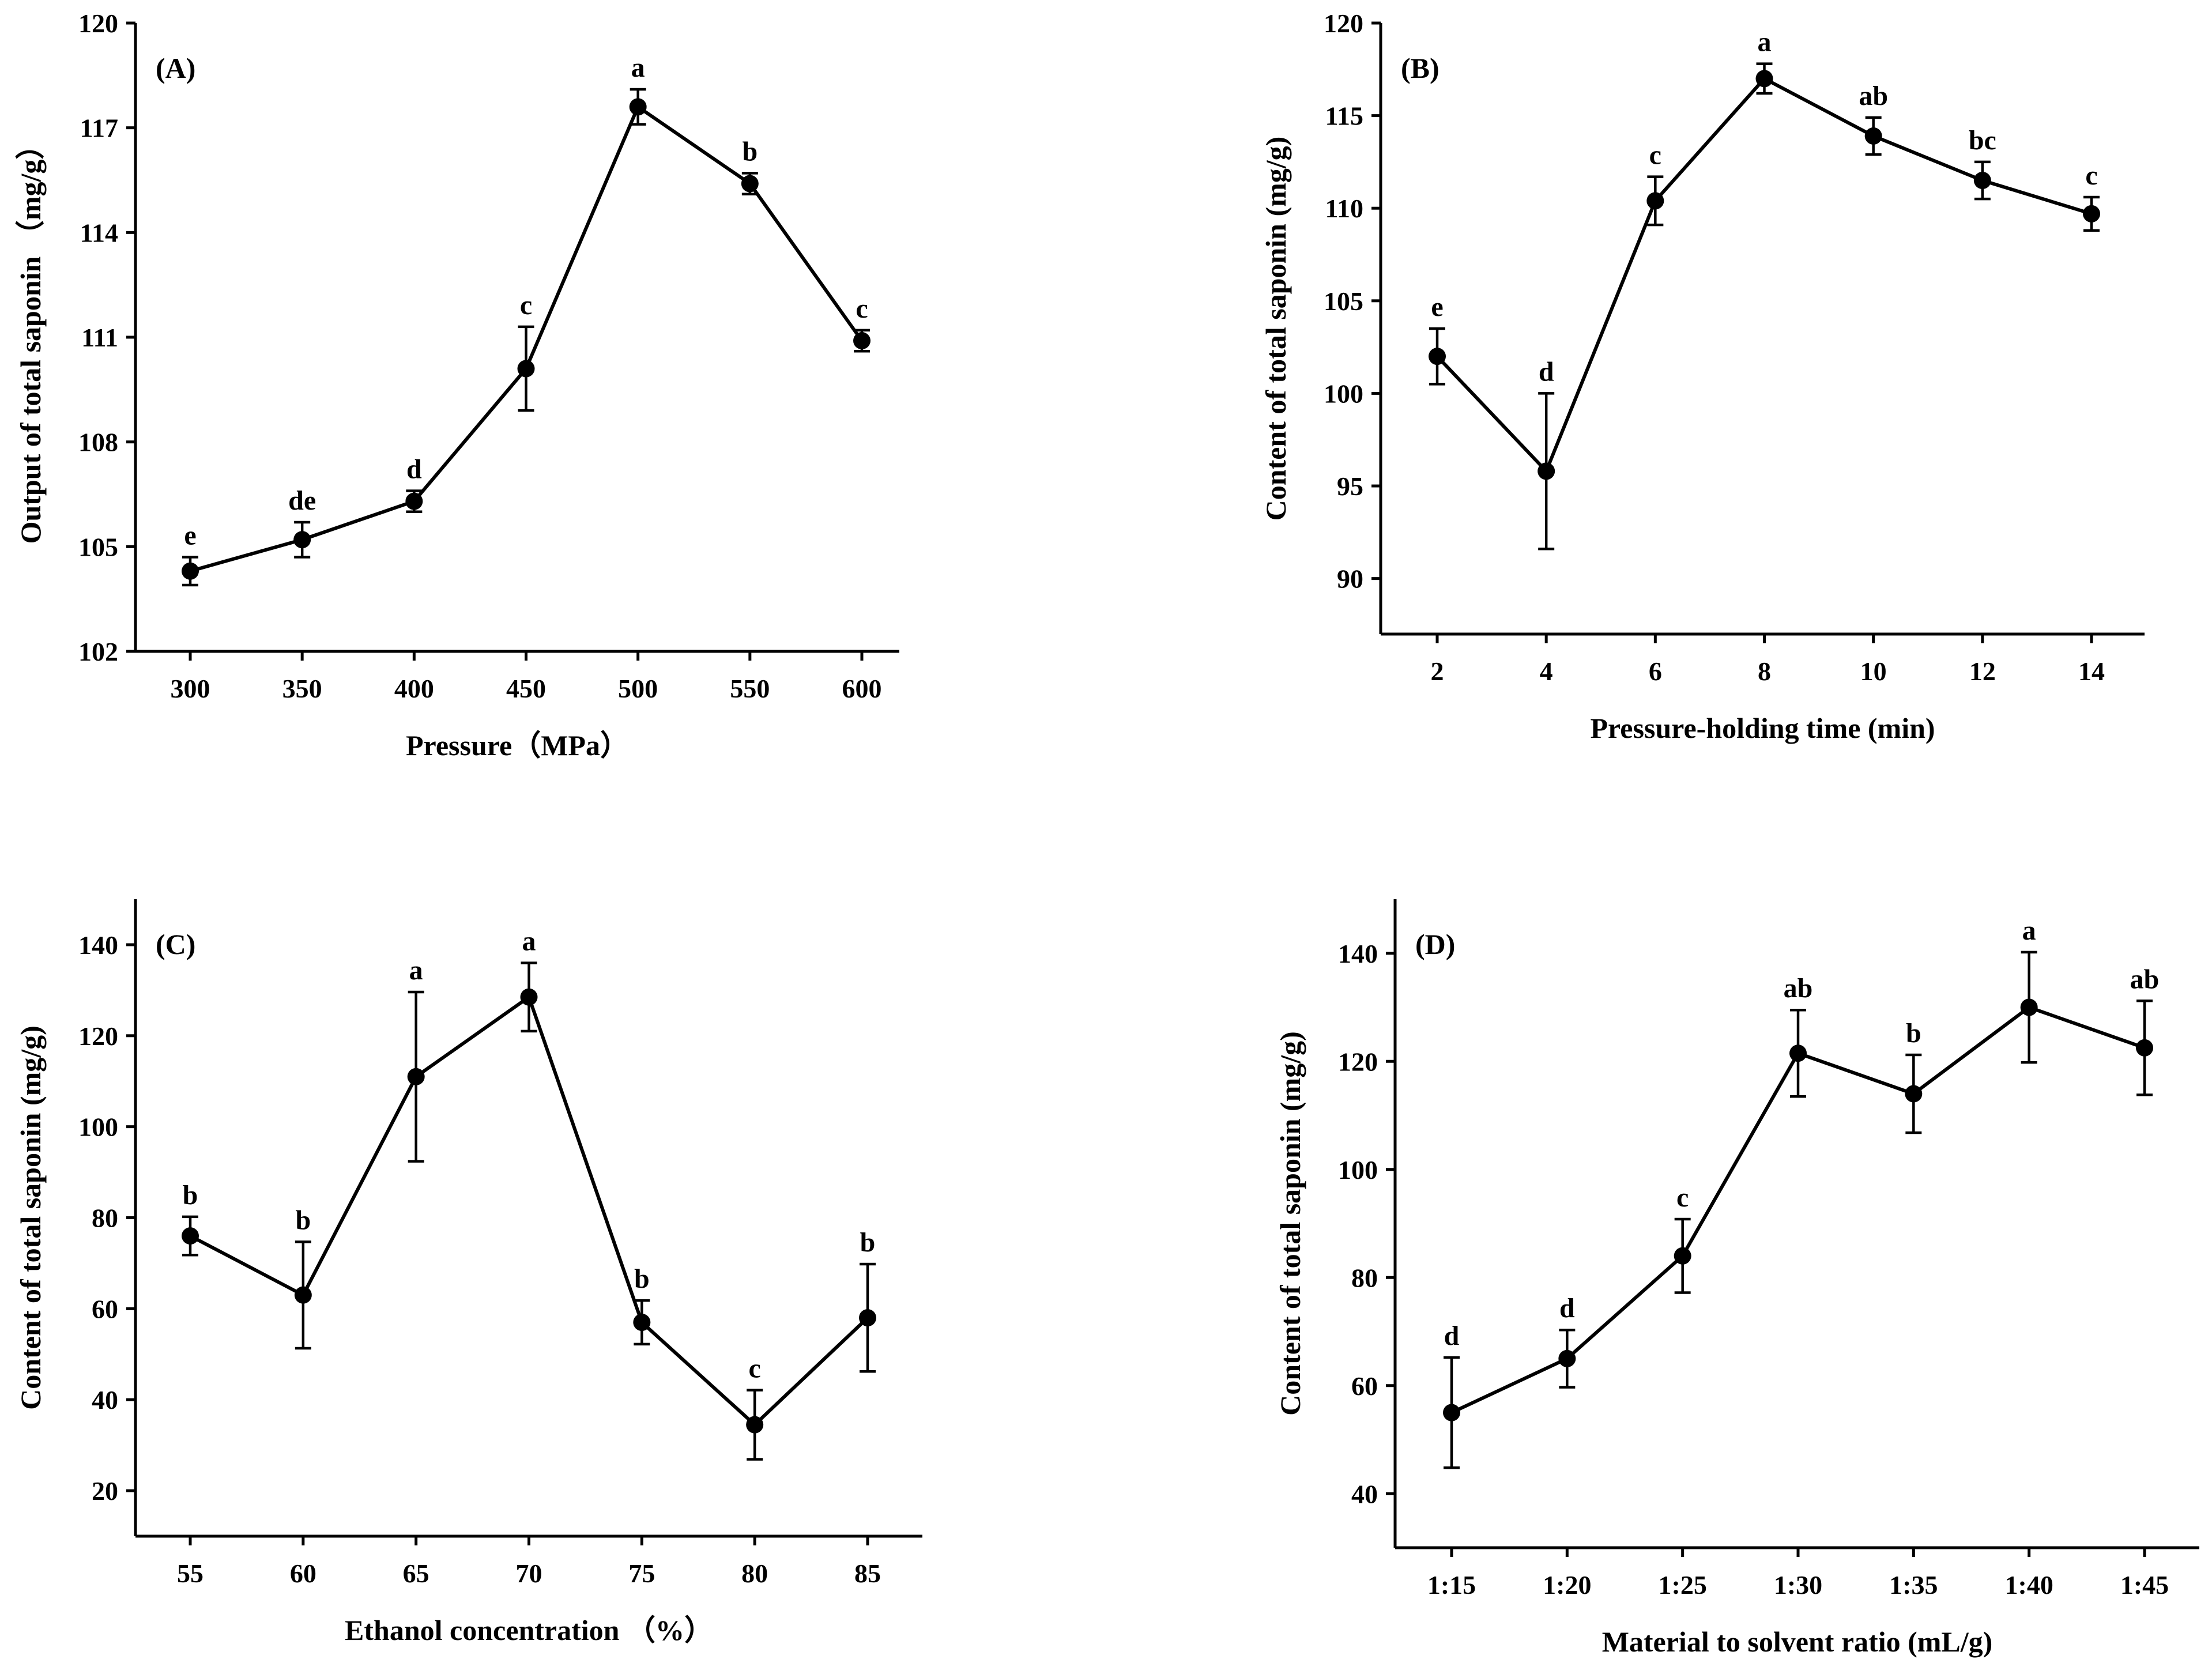 This screenshot has width=2212, height=1663. Describe the element at coordinates (529, 1630) in the screenshot. I see `x-axis-title: Ethanol concentration （%）` at that location.